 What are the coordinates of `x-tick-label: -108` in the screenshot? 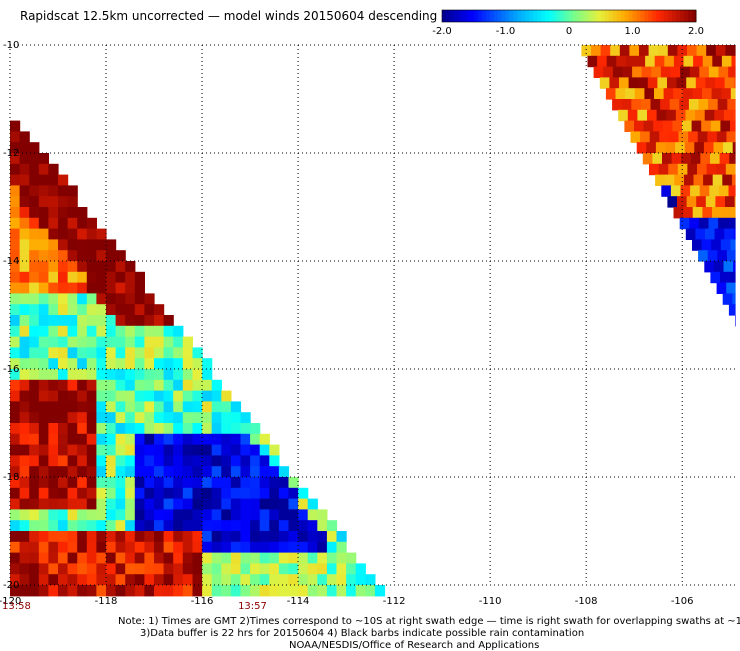 It's located at (586, 601).